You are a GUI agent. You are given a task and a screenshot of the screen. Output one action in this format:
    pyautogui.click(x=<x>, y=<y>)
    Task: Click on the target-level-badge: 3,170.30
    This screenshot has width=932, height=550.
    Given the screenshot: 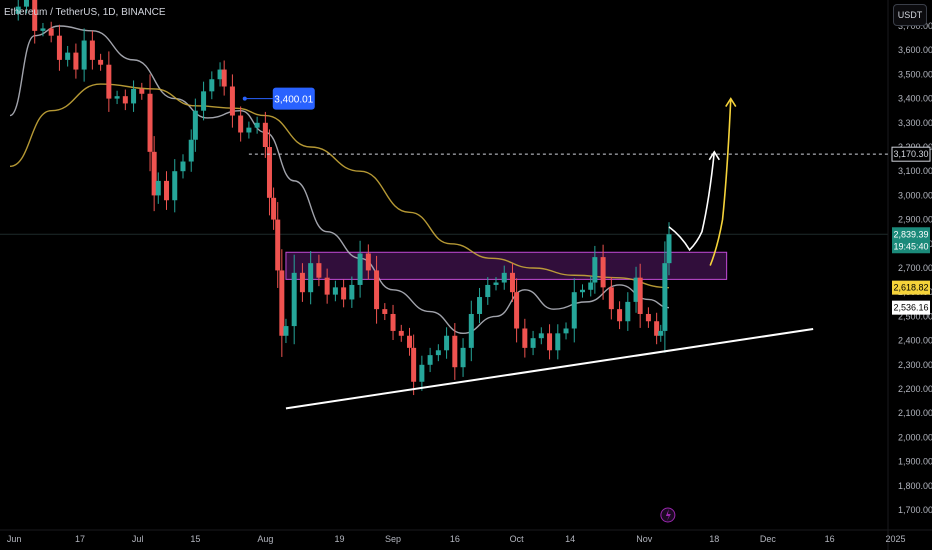 What is the action you would take?
    pyautogui.click(x=910, y=154)
    